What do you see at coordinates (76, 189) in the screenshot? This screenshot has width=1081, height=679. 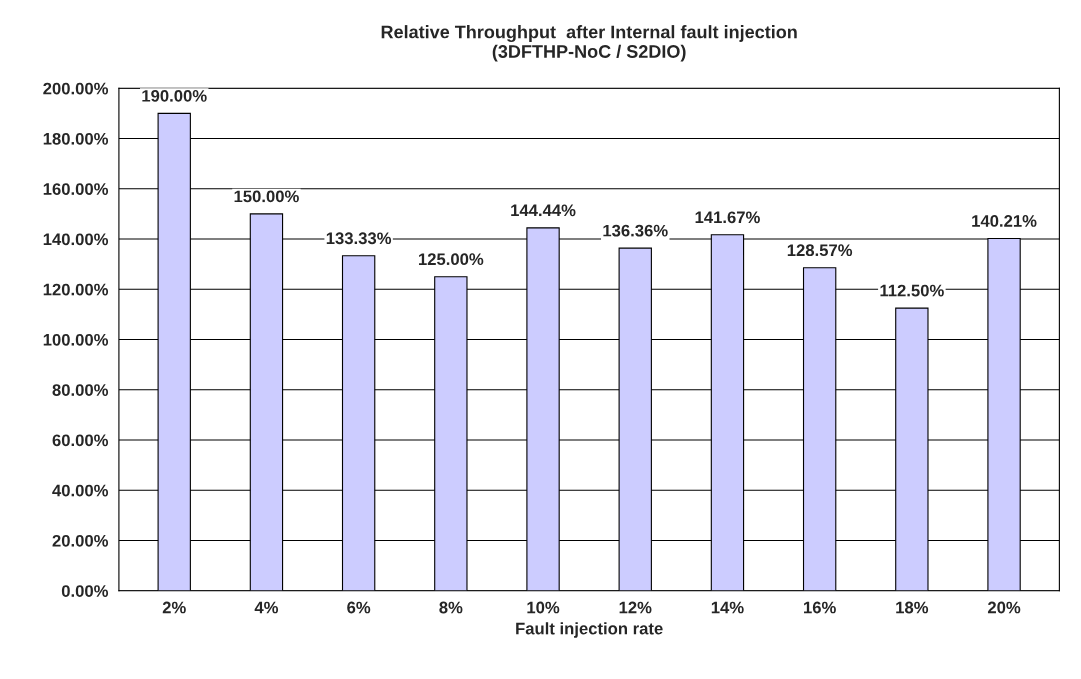 I see `y-tick-label: 160.00%` at bounding box center [76, 189].